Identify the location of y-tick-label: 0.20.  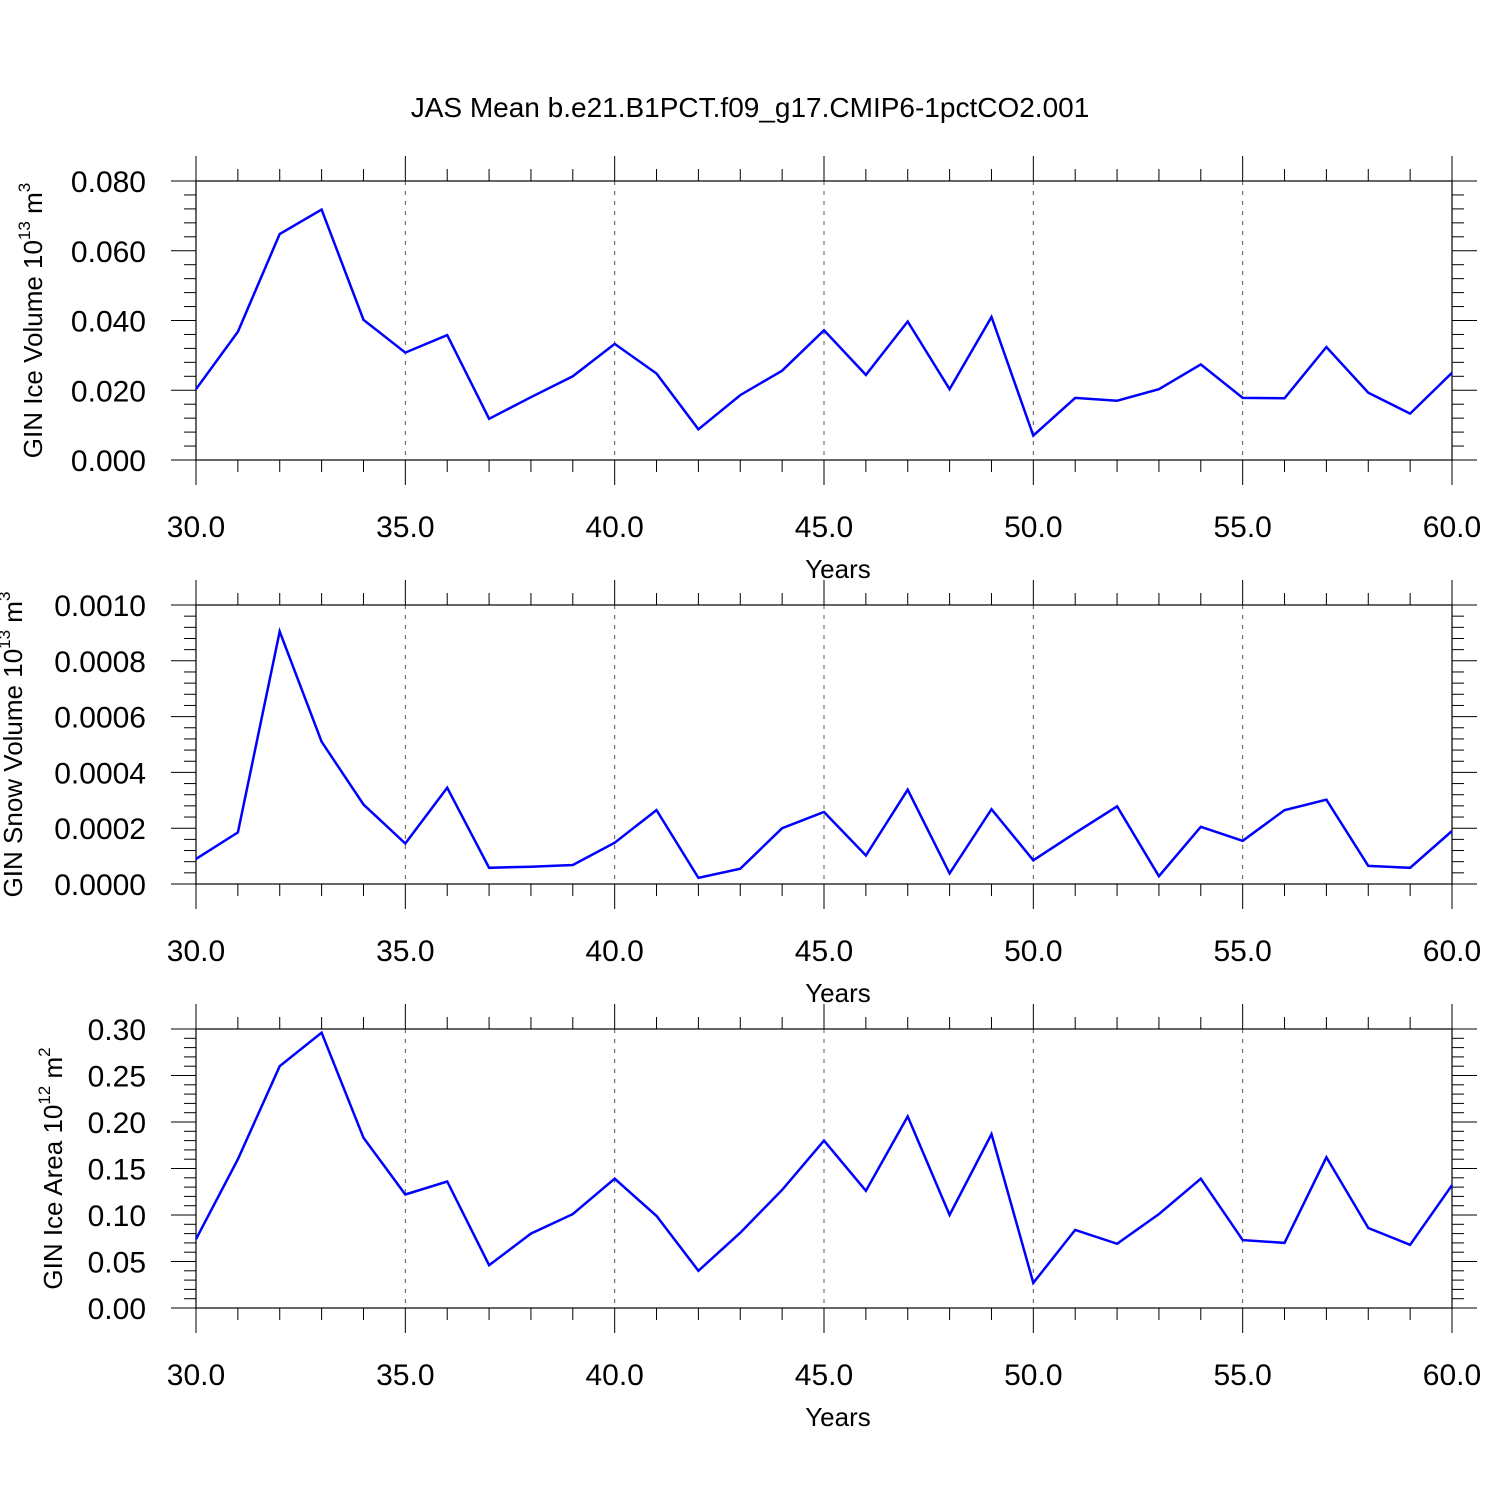
(117, 1123).